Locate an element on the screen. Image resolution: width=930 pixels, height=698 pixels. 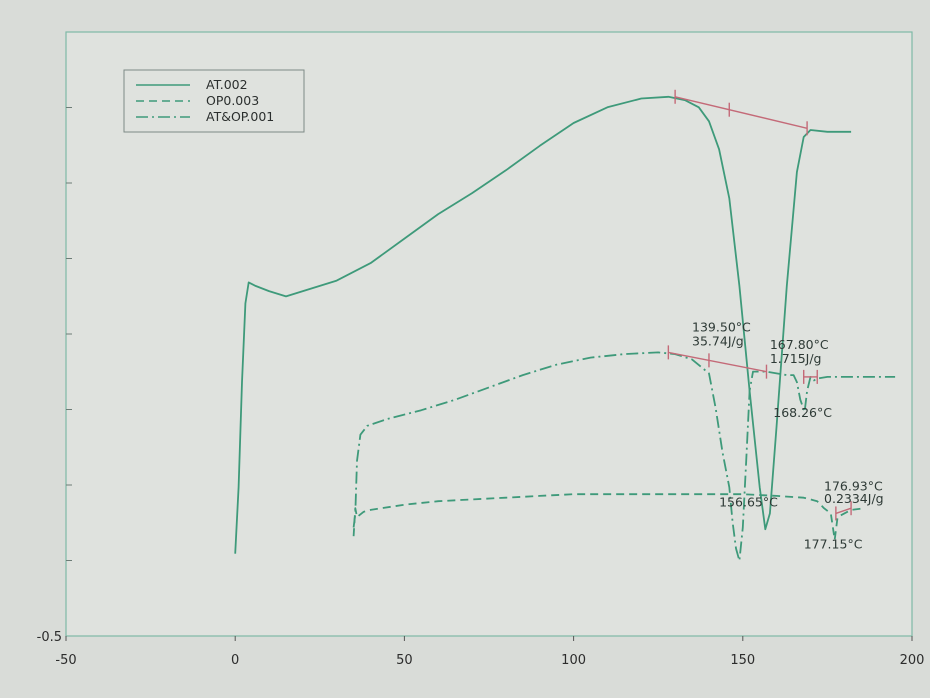
annotation-label: 1.715J/g is located at coordinates (796, 358).